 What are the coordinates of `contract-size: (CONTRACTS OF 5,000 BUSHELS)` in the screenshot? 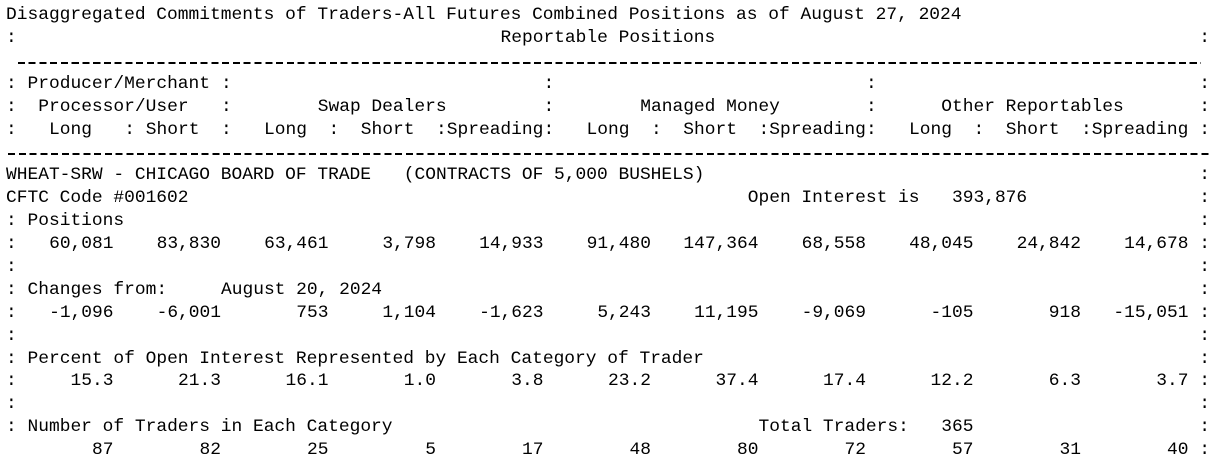 It's located at (554, 175).